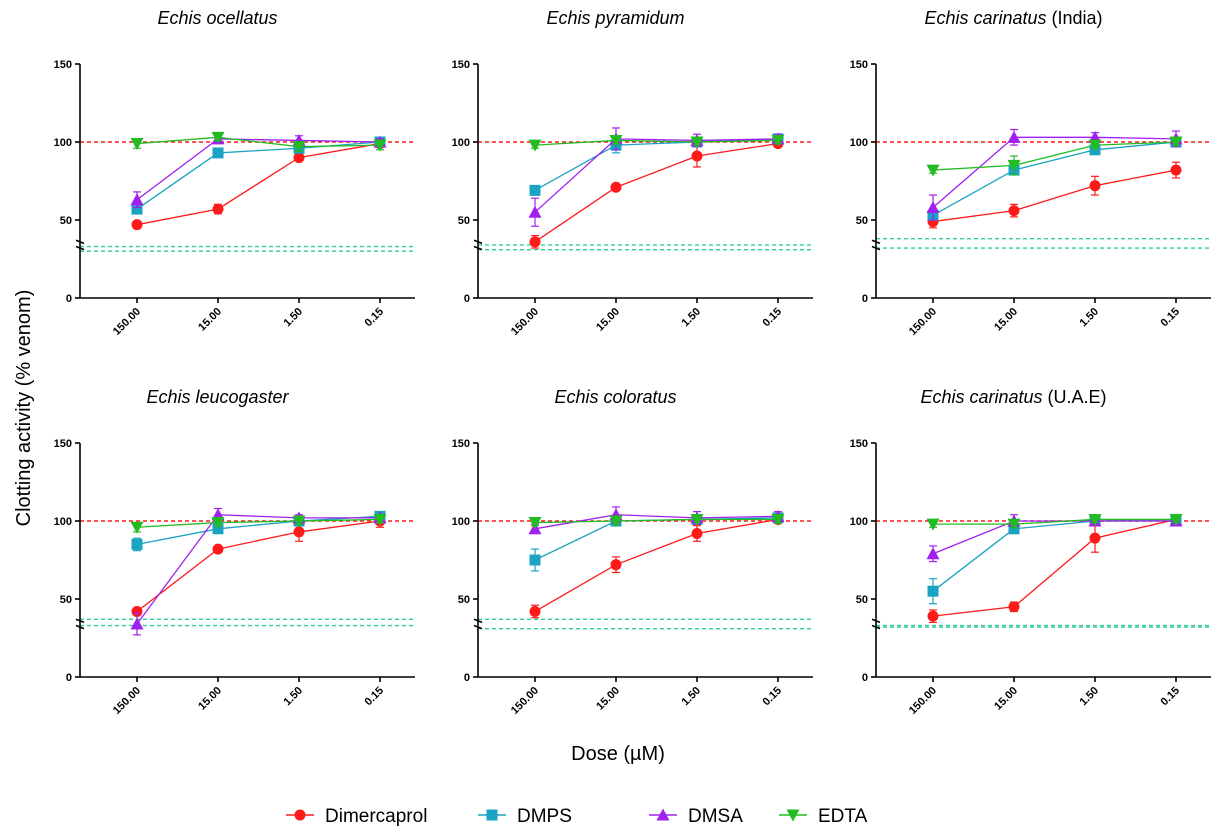  What do you see at coordinates (843, 816) in the screenshot?
I see `legend-label: EDTA` at bounding box center [843, 816].